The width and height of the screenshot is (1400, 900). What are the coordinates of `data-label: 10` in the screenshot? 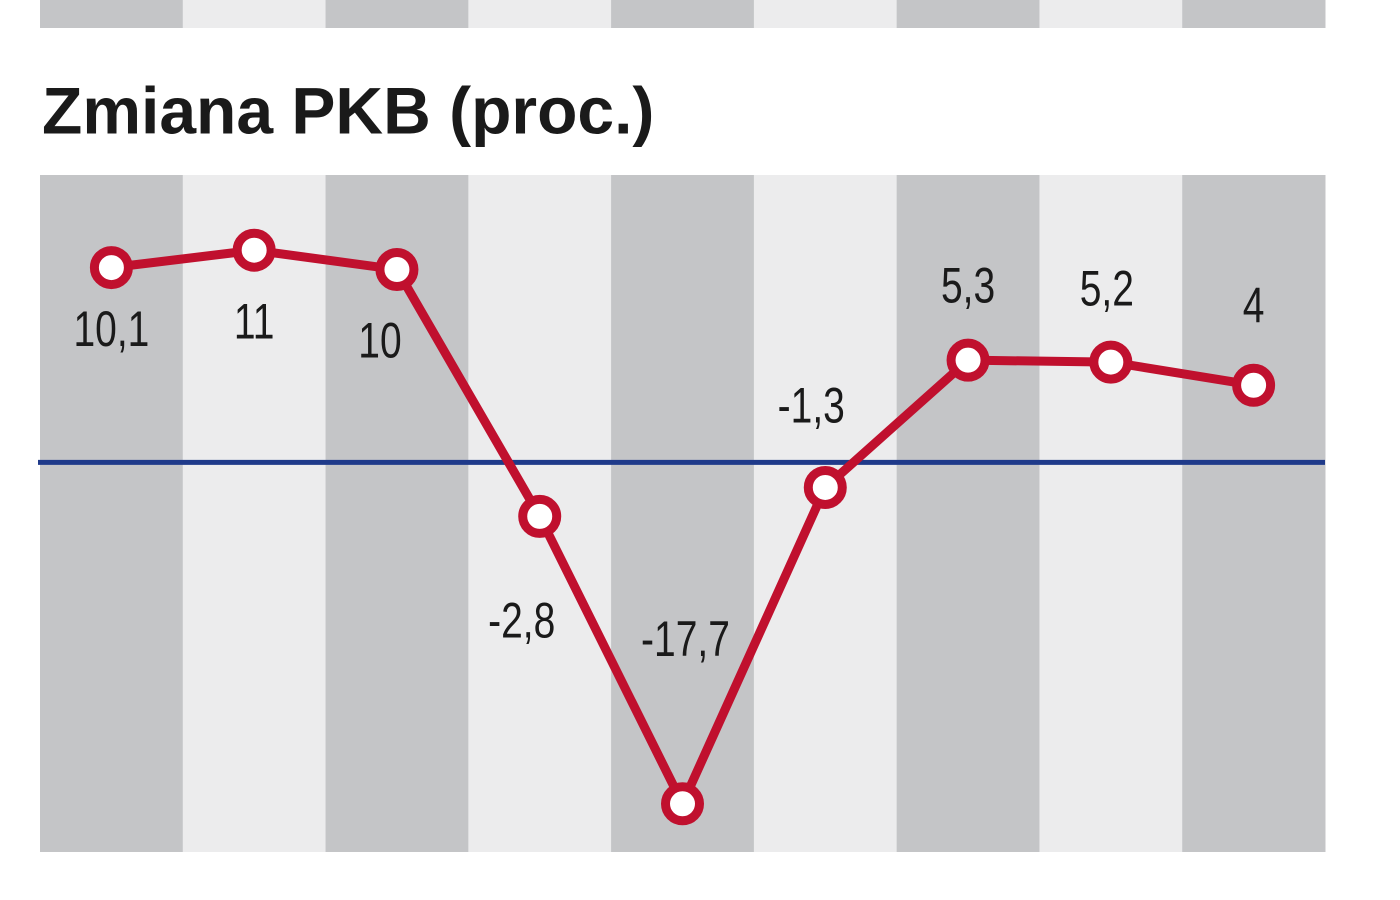 It's located at (379, 340).